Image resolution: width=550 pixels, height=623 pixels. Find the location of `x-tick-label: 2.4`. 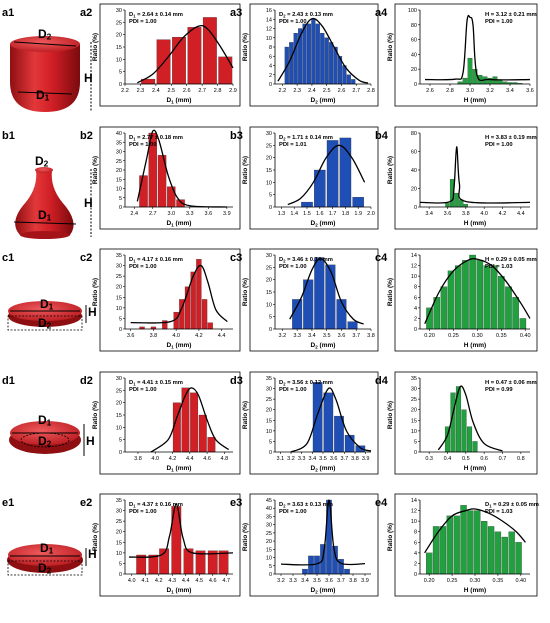

x-tick-label: 2.4 is located at coordinates (134, 214).